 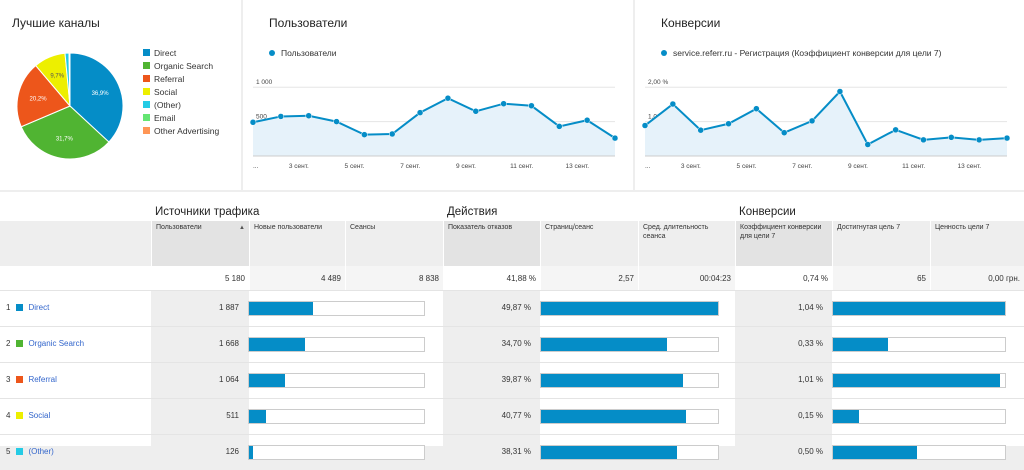 I want to click on column-header-label: Пользователи, so click(x=179, y=227).